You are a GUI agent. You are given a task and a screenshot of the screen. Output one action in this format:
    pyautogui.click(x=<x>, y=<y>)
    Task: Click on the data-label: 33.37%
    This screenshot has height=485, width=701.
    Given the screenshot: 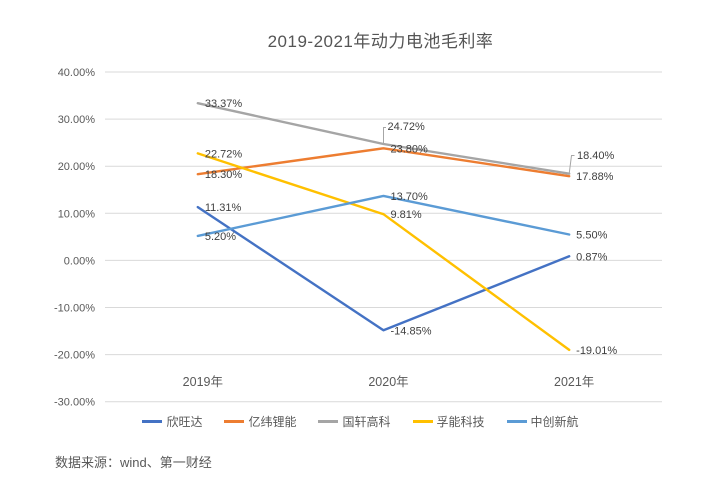 What is the action you would take?
    pyautogui.click(x=224, y=104)
    